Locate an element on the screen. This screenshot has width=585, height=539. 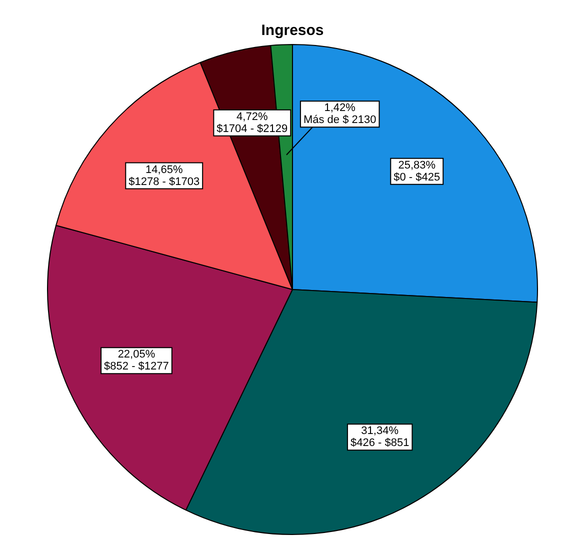
chart-title: Ingresos is located at coordinates (292, 31).